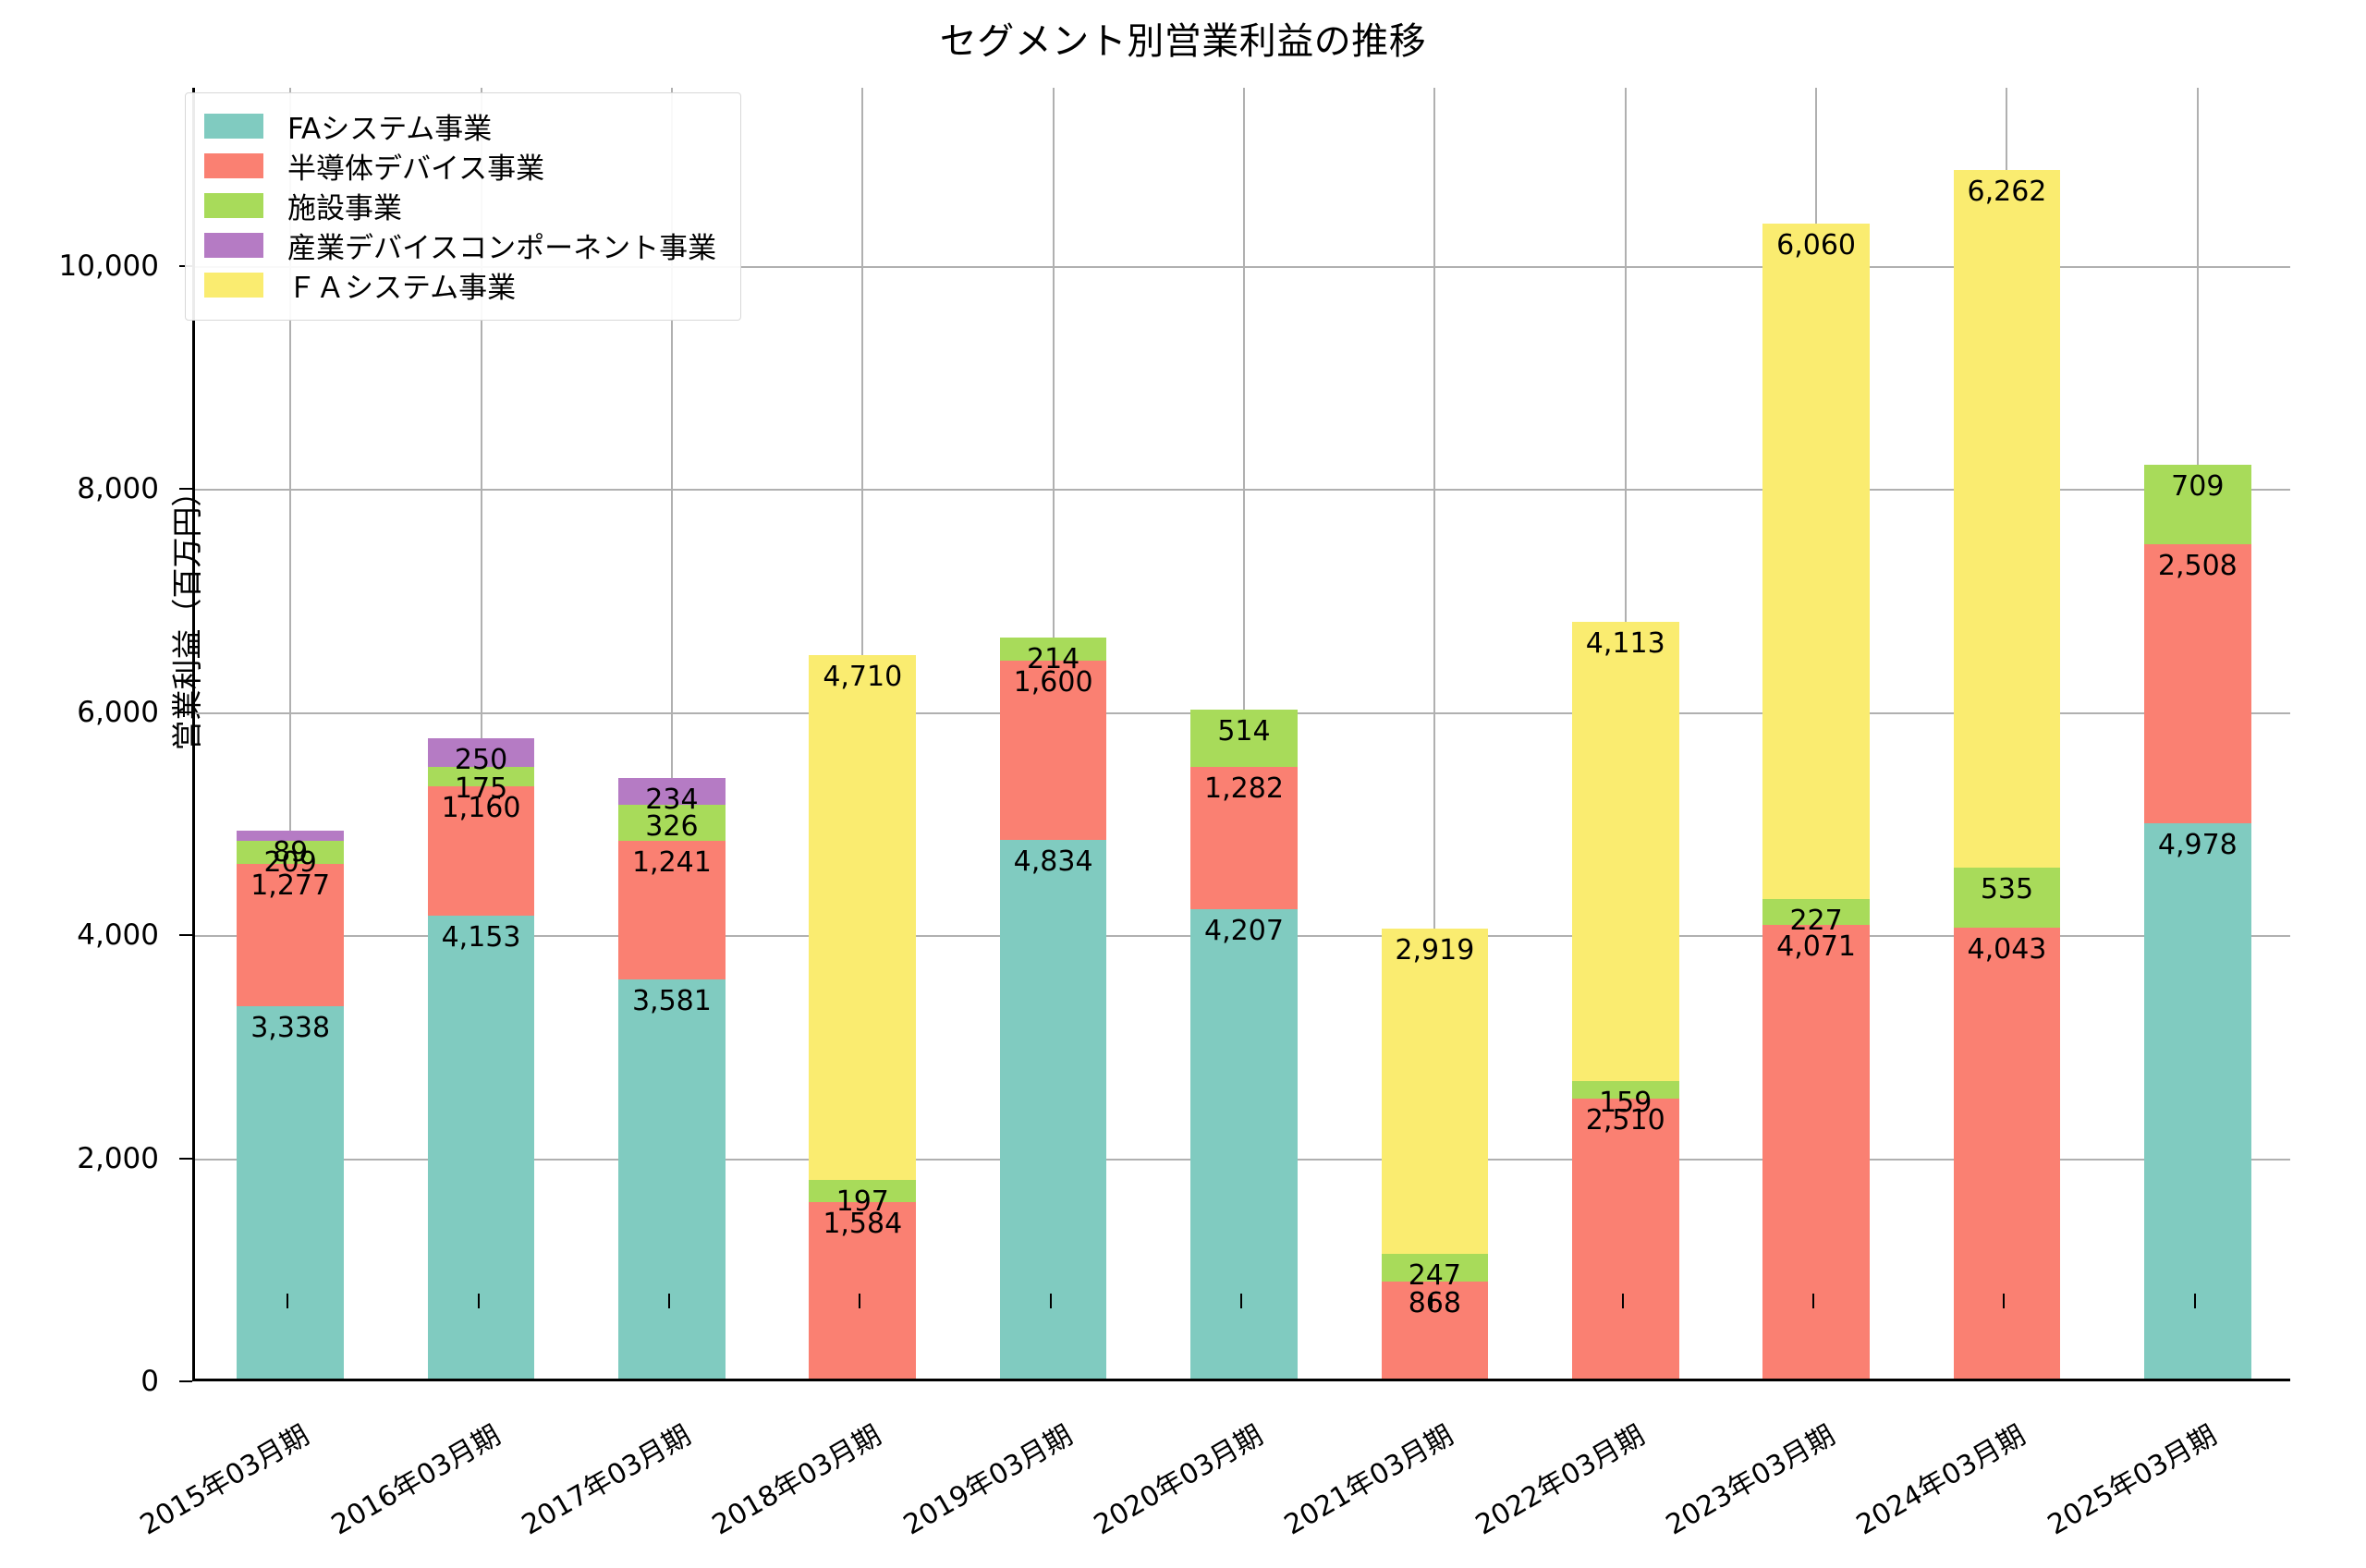 This screenshot has height=1568, width=2366. I want to click on legend-label: 産業デバイスコンポーネント事業, so click(502, 248).